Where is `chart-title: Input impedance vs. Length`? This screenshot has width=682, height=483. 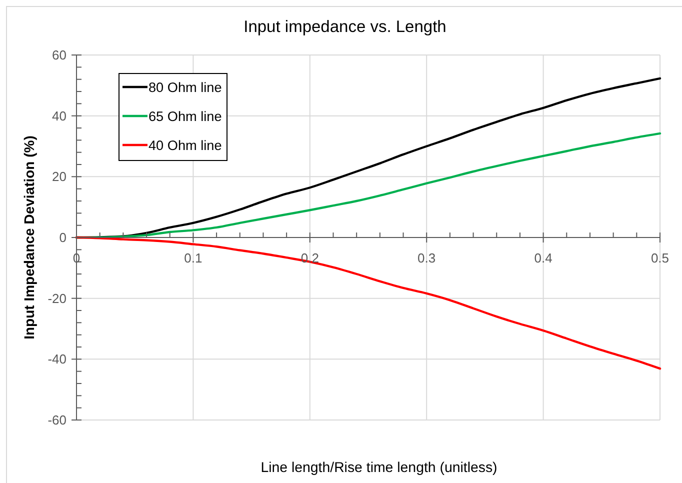 chart-title: Input impedance vs. Length is located at coordinates (345, 27).